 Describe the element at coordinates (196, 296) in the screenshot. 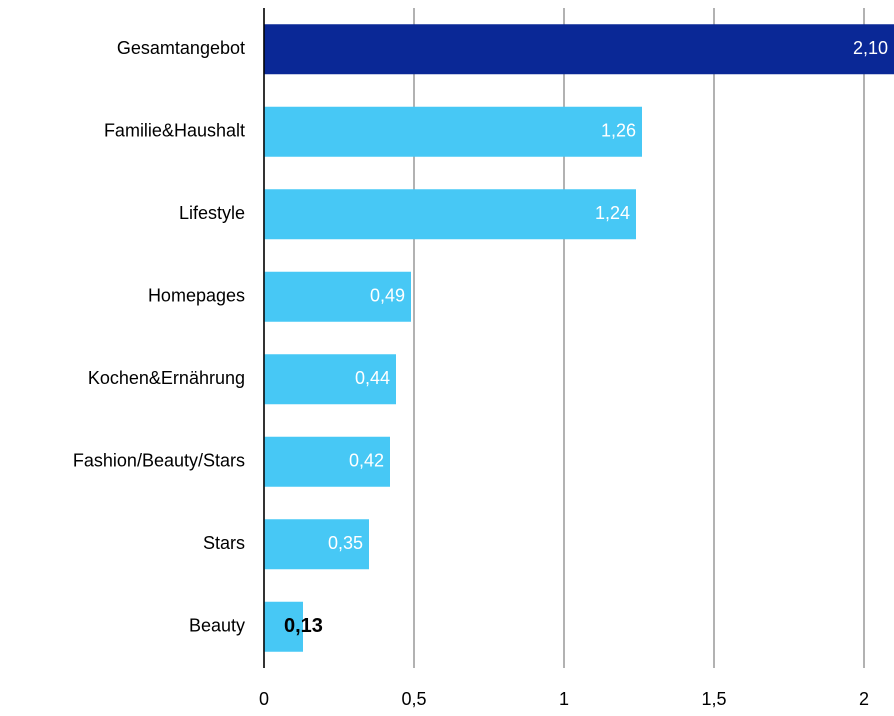

I see `y-tick-label: Homepages` at that location.